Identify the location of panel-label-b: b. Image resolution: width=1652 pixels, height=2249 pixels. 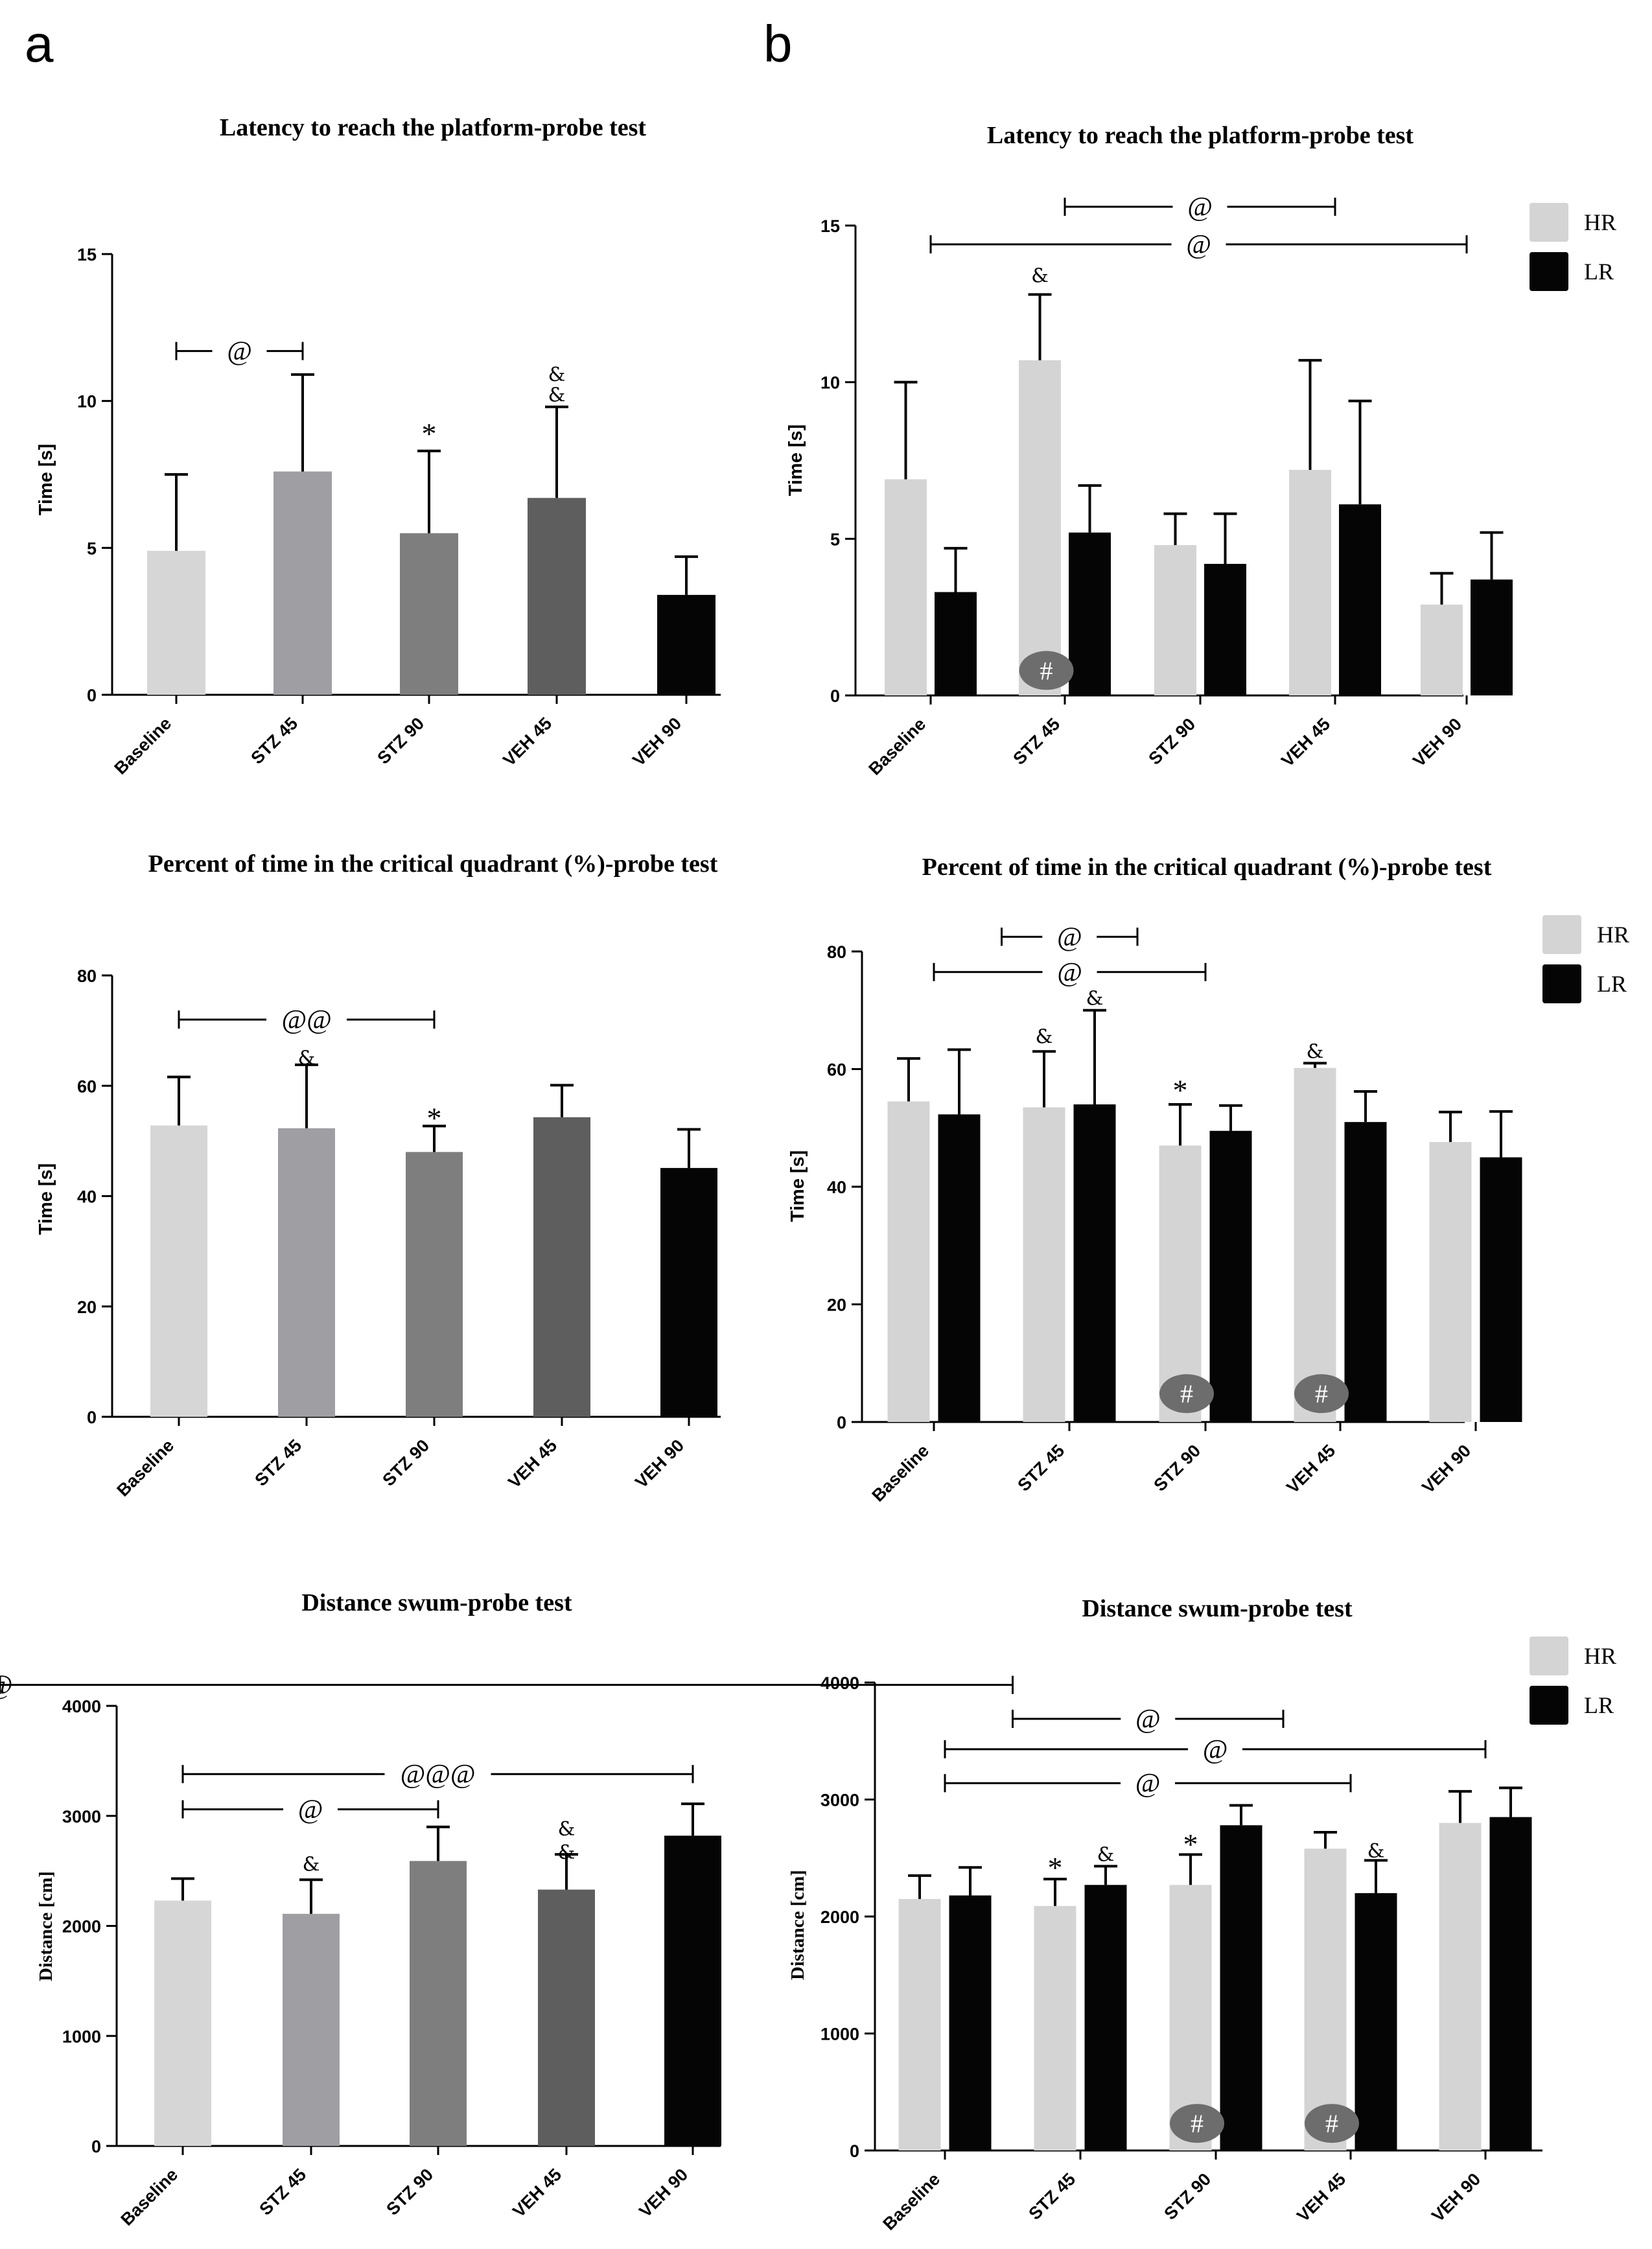
(778, 44).